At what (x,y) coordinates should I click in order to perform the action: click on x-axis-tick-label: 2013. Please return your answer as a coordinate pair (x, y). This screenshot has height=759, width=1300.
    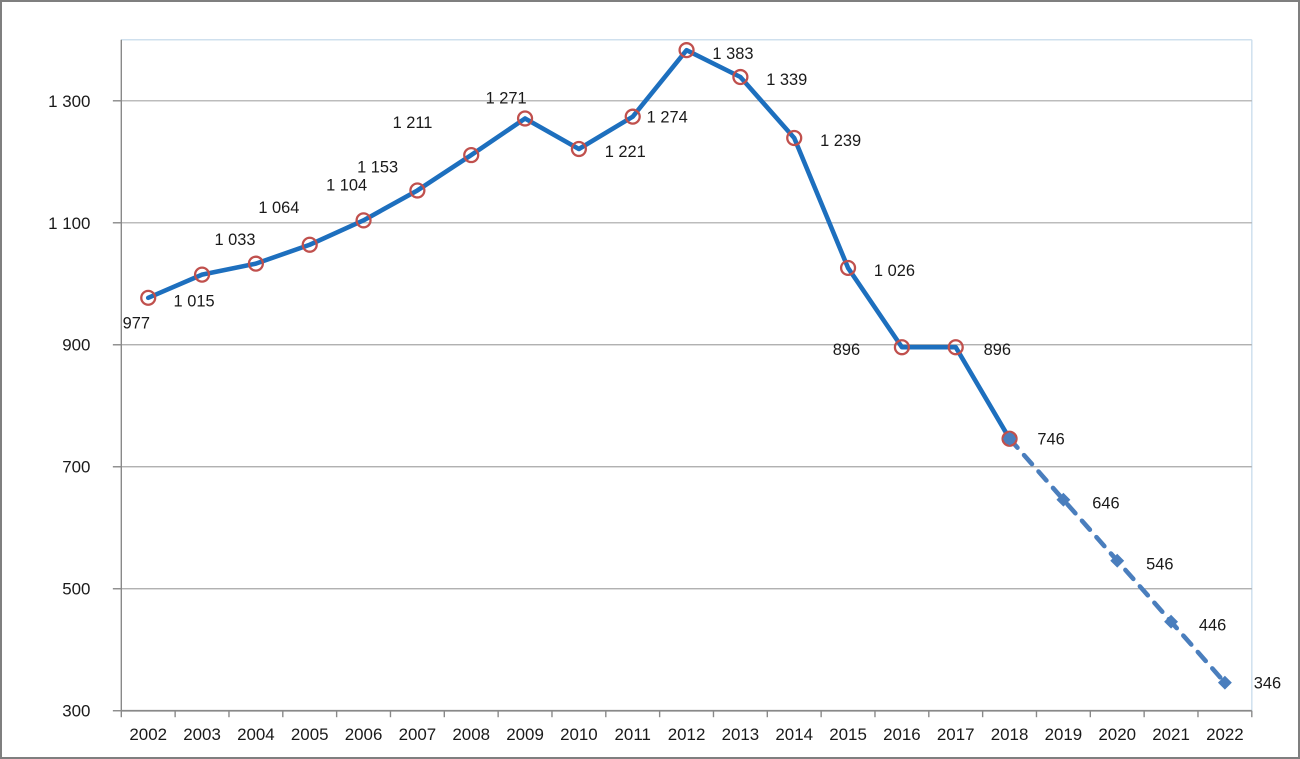
    Looking at the image, I should click on (741, 734).